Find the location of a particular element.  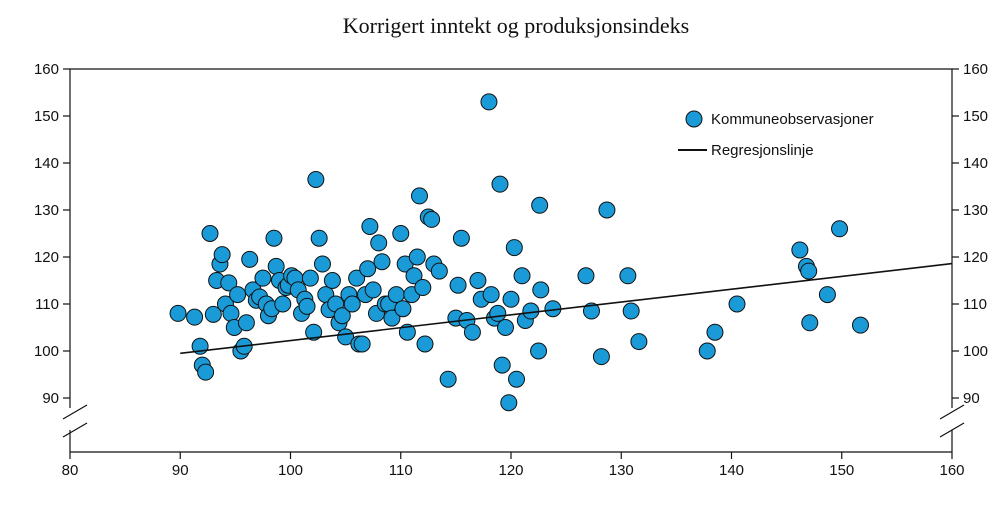

y-tick-label-left: 90 is located at coordinates (50, 398).